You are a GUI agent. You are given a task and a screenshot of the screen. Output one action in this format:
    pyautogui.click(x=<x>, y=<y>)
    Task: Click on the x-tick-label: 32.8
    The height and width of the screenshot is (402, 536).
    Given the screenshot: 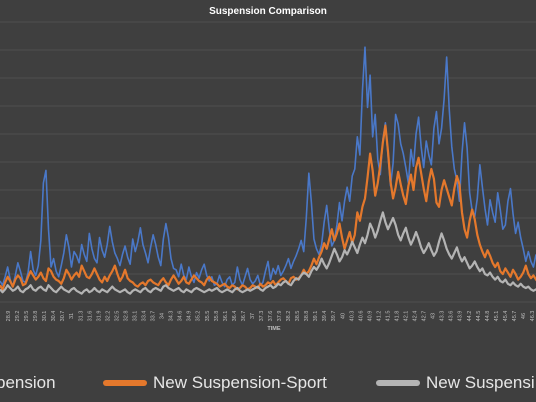 What is the action you would take?
    pyautogui.click(x=126, y=316)
    